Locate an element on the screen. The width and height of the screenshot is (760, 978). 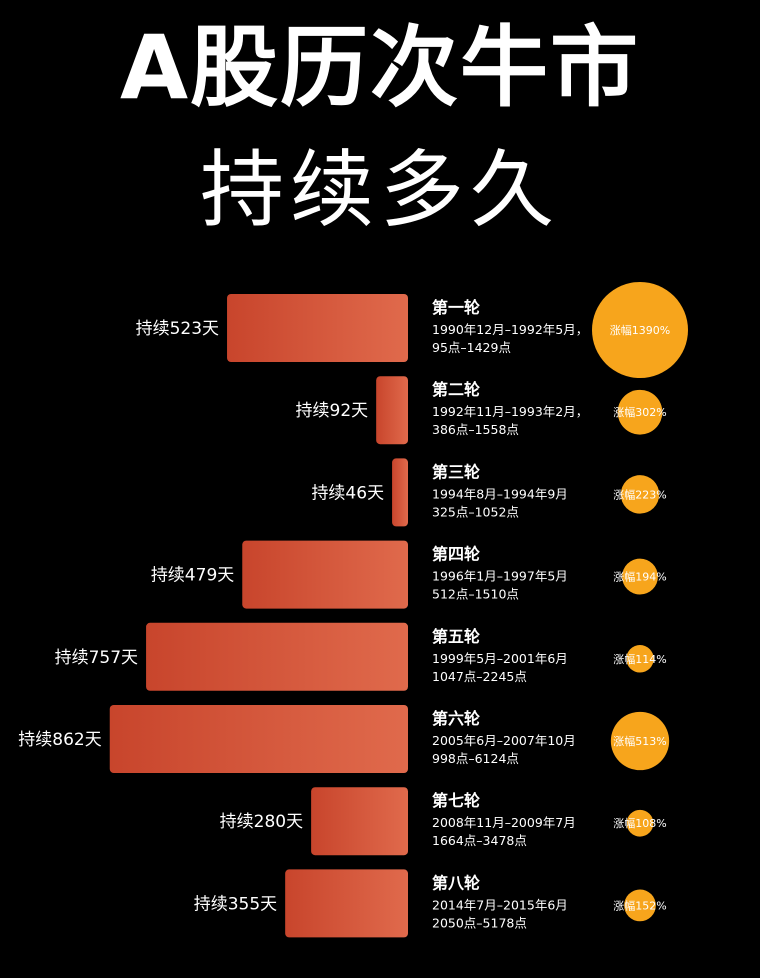
round-row: 持续479天 第四轮 1996年1月–1997年5月 512点–1510点 涨幅194% is located at coordinates (409, 574).